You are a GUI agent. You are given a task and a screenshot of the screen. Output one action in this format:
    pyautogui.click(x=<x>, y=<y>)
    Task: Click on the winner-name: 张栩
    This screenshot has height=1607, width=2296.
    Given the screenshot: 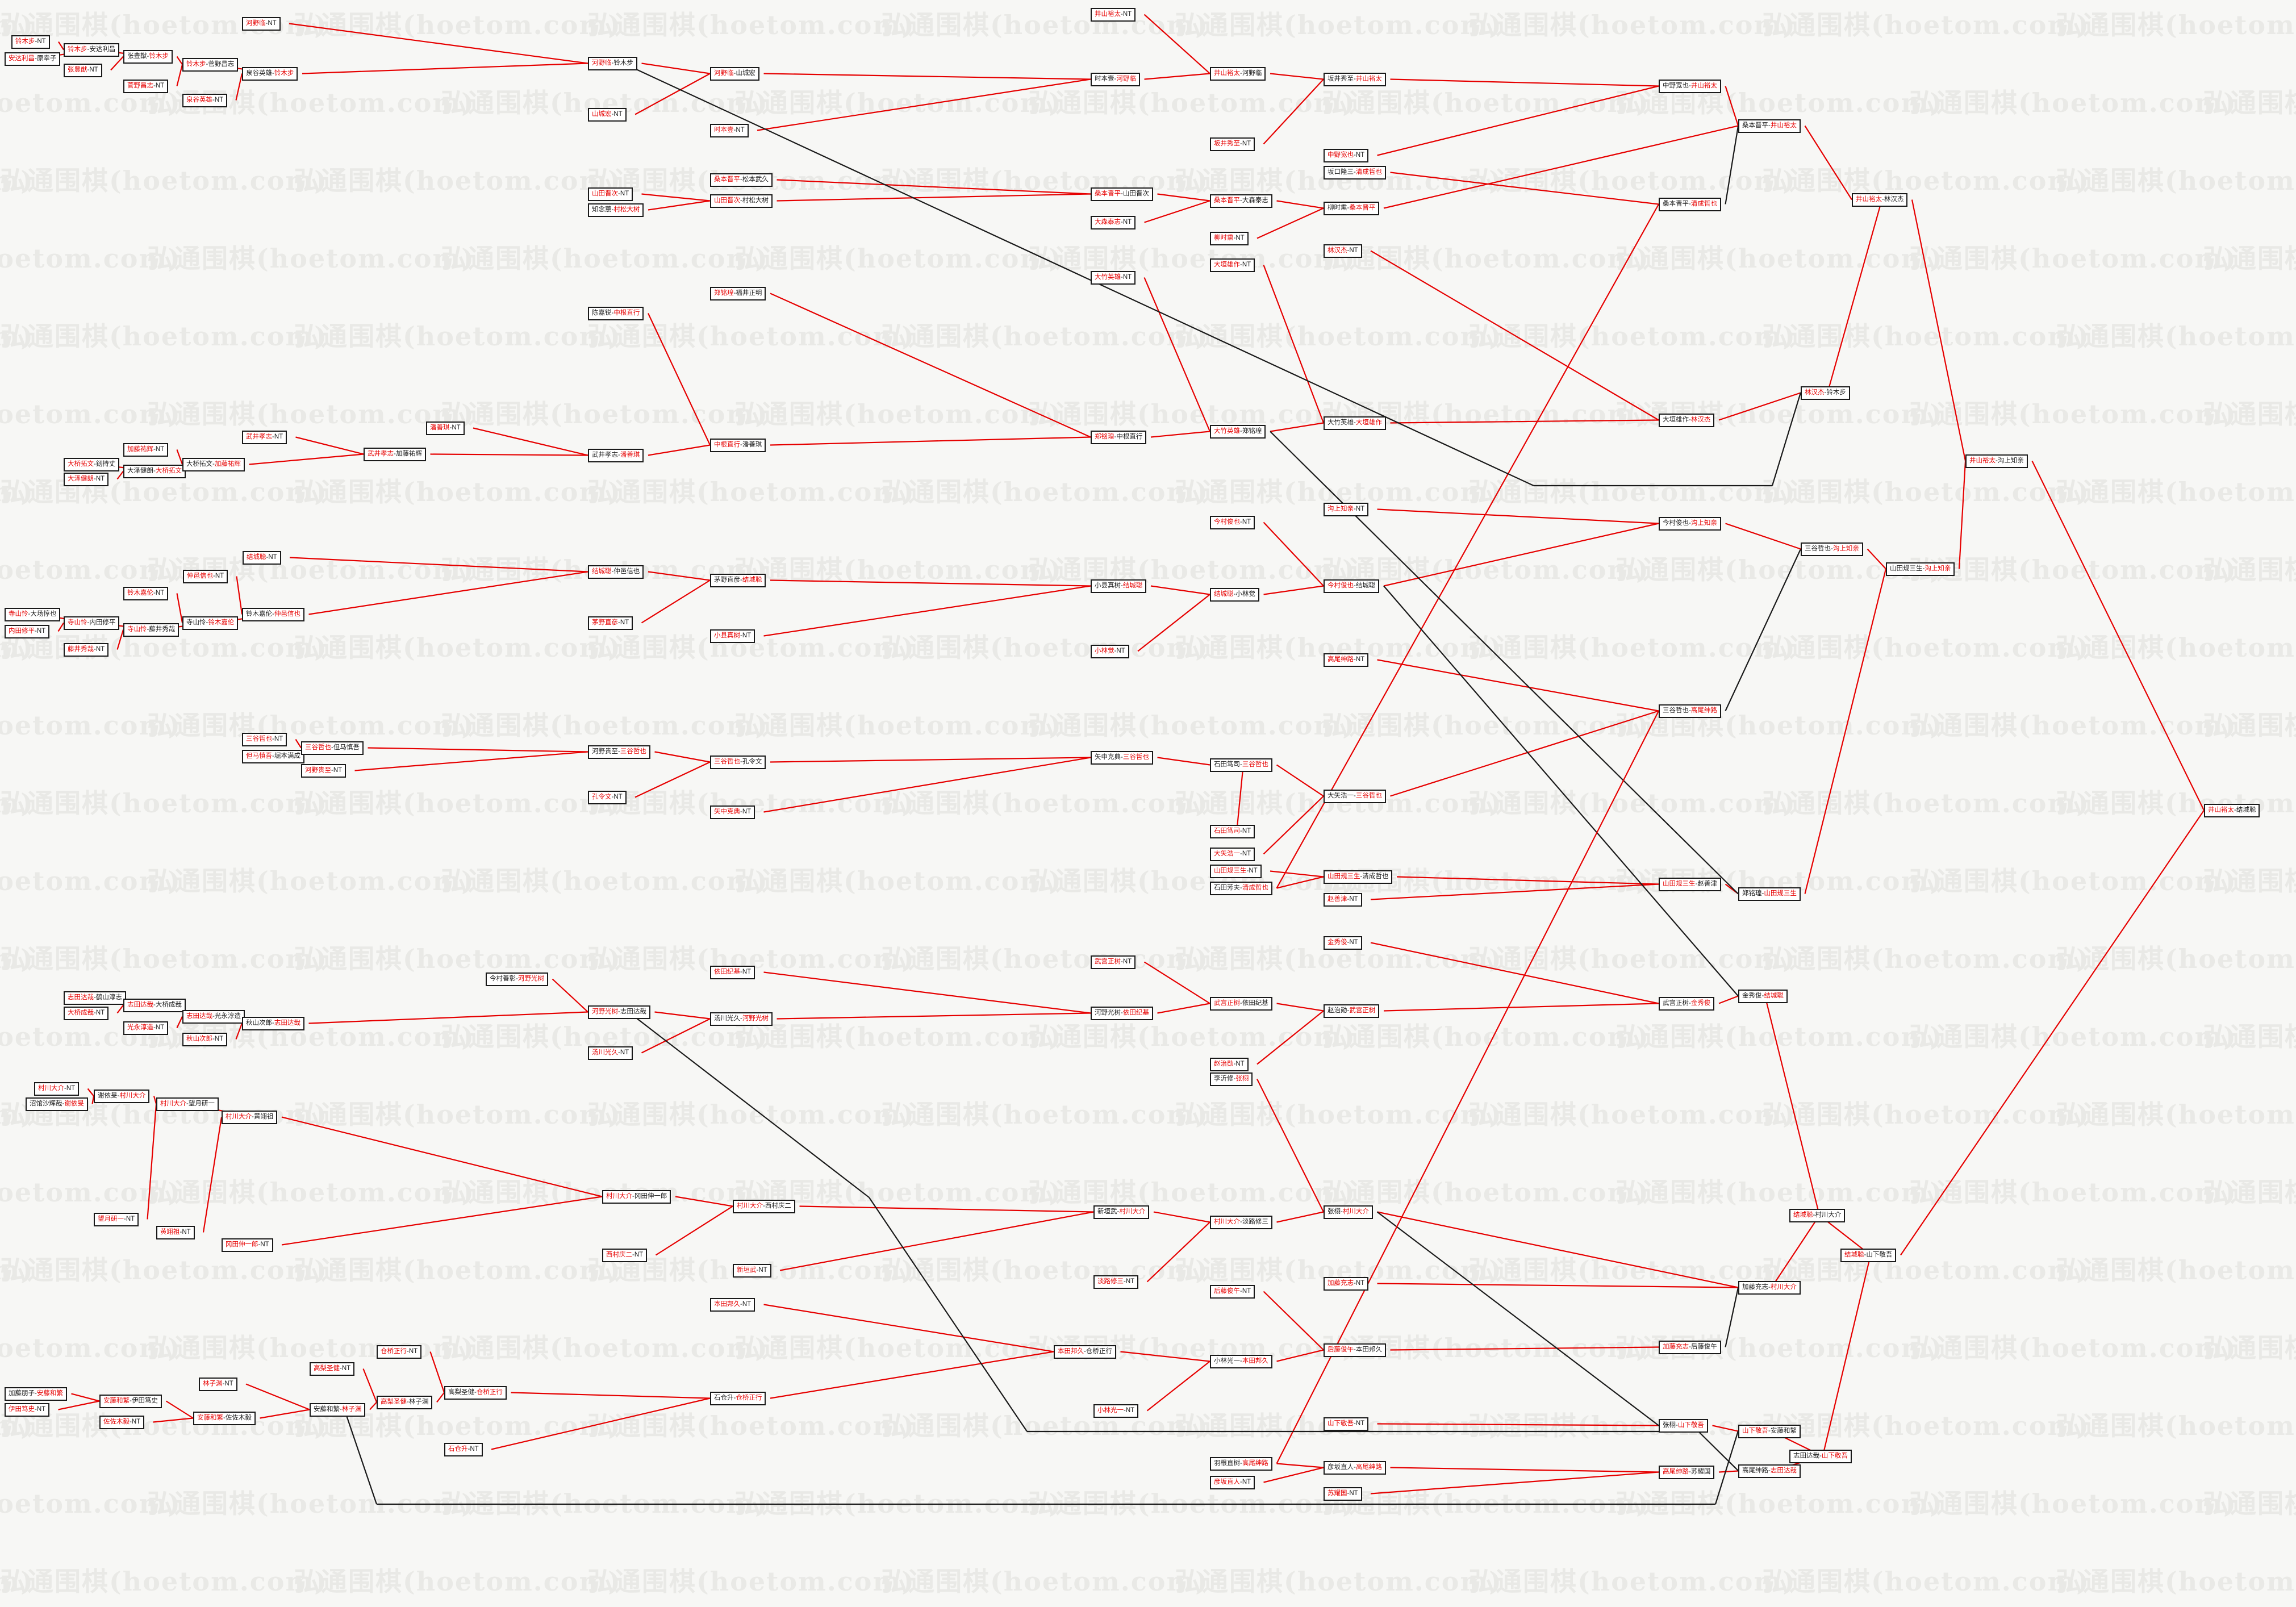 What is the action you would take?
    pyautogui.click(x=1242, y=1079)
    